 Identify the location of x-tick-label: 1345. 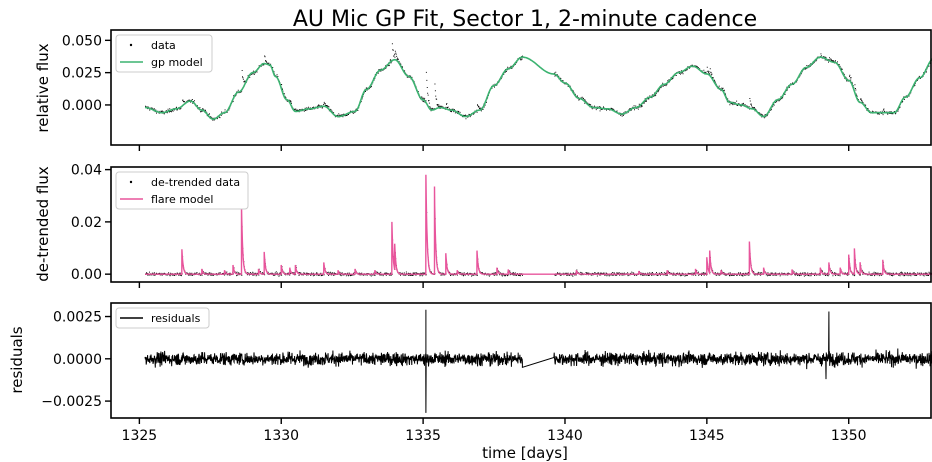
(707, 436).